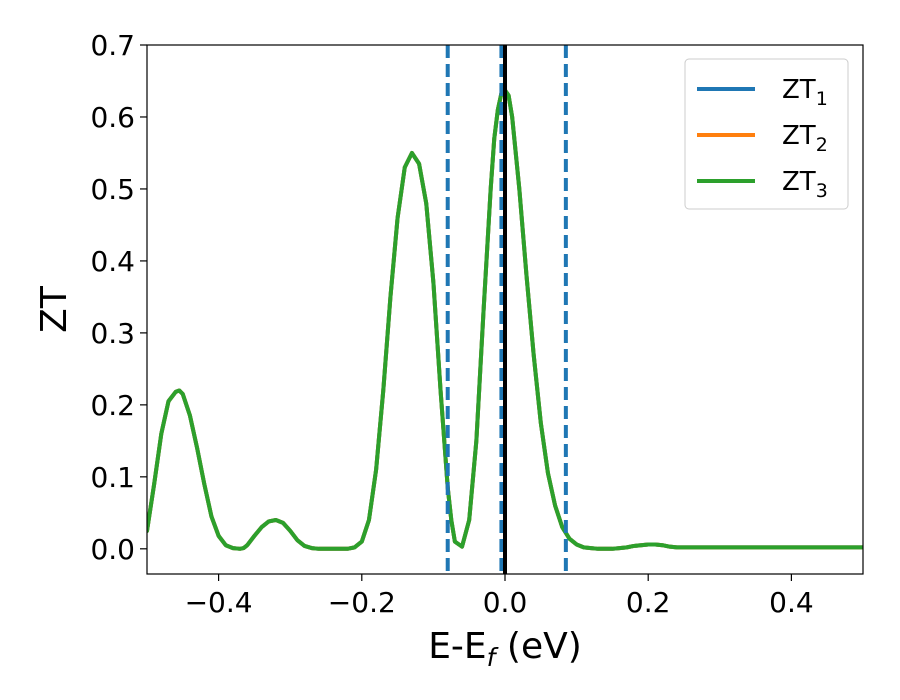 Image resolution: width=900 pixels, height=700 pixels. I want to click on x-axis-ticks: −0.4 −0.2 0.0 0.2 0.4, so click(499, 596).